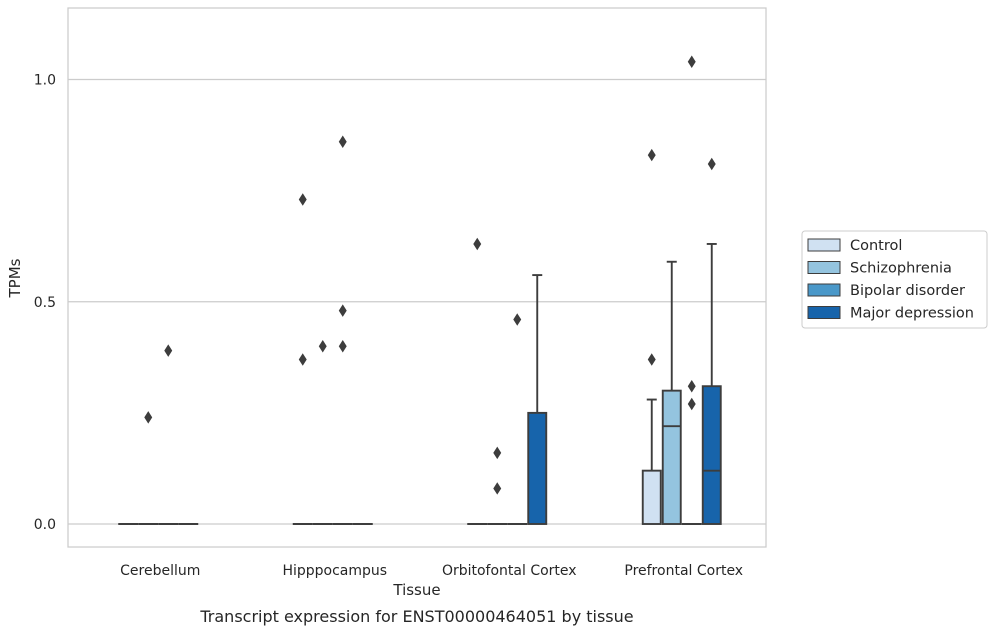 This screenshot has width=997, height=634. I want to click on legend-label: Bipolar disorder, so click(907, 291).